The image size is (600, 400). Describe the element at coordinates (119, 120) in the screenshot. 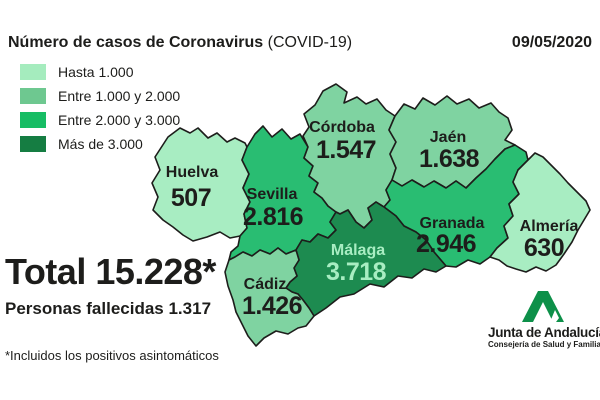

I see `legend-label-bin3: Entre 2.000 y 3.000` at that location.